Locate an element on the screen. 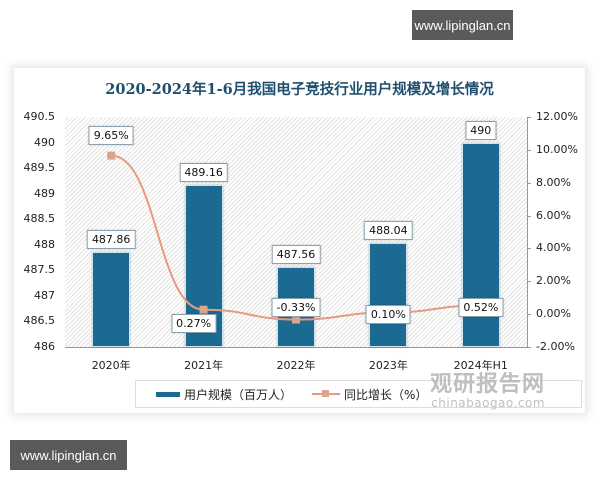 Image resolution: width=600 pixels, height=480 pixels. brand-cn: 观研报告网 is located at coordinates (488, 384).